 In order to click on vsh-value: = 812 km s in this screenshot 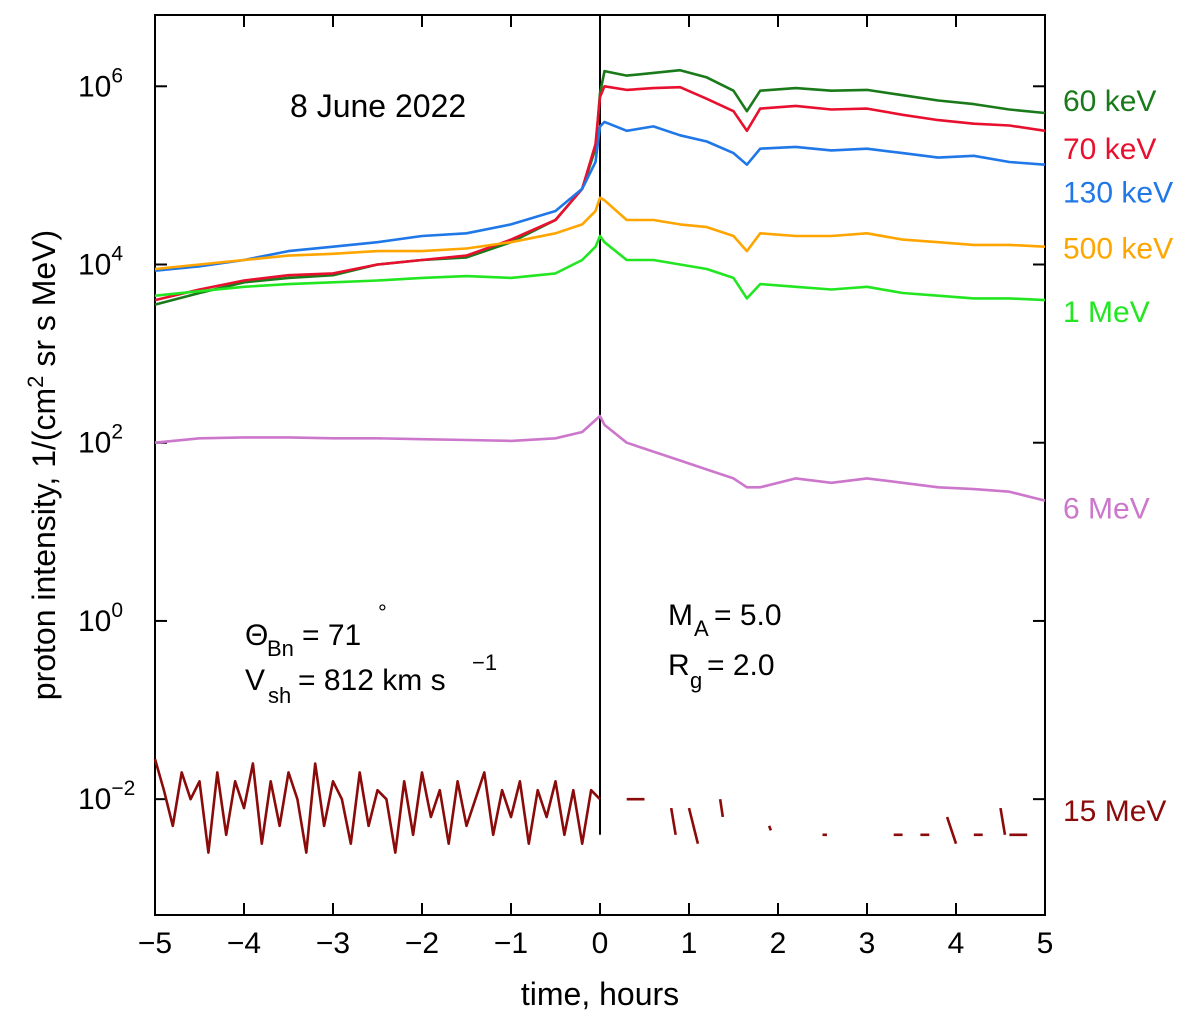, I will do `click(372, 680)`.